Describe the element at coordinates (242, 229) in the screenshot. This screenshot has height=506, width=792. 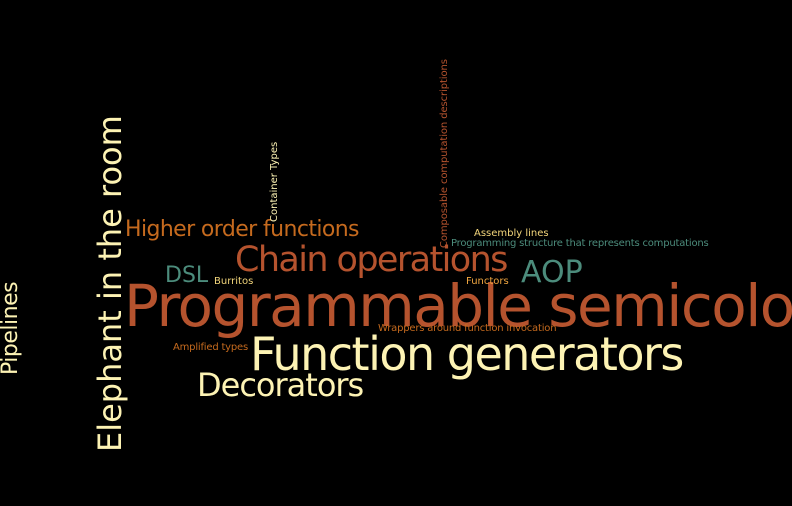
I see `word-higher-order-functions: Higher order functions` at that location.